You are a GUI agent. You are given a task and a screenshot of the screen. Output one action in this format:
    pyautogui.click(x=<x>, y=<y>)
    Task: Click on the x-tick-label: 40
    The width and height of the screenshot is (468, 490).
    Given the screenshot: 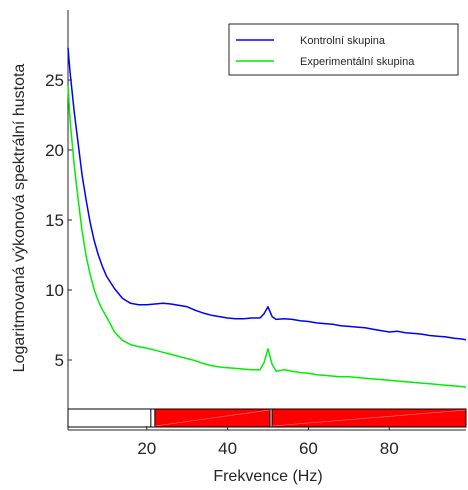 What is the action you would take?
    pyautogui.click(x=227, y=448)
    